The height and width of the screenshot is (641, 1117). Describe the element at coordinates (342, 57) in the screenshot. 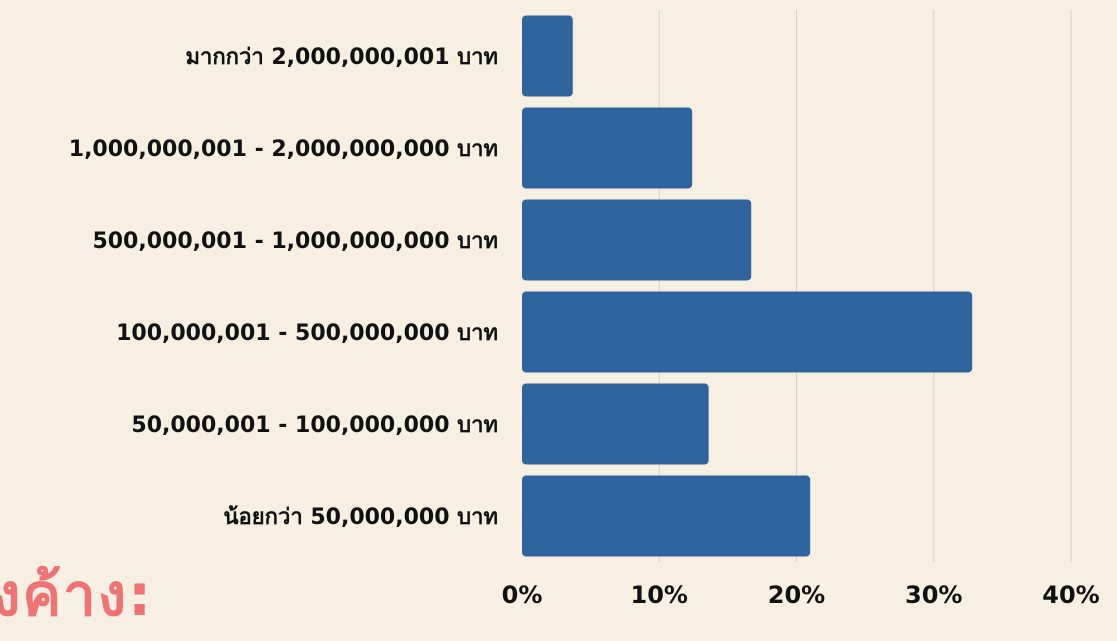

I see `category-label: มากกว่า 2,000,000,001 บาท` at that location.